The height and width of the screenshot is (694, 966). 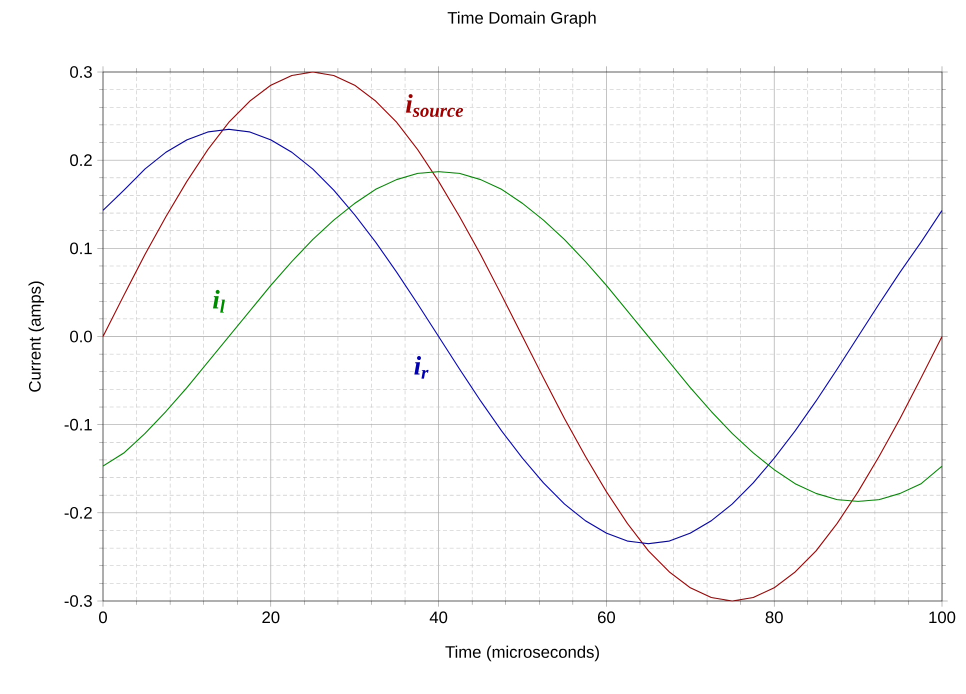 What do you see at coordinates (219, 301) in the screenshot?
I see `series-label: i$_{l}$` at bounding box center [219, 301].